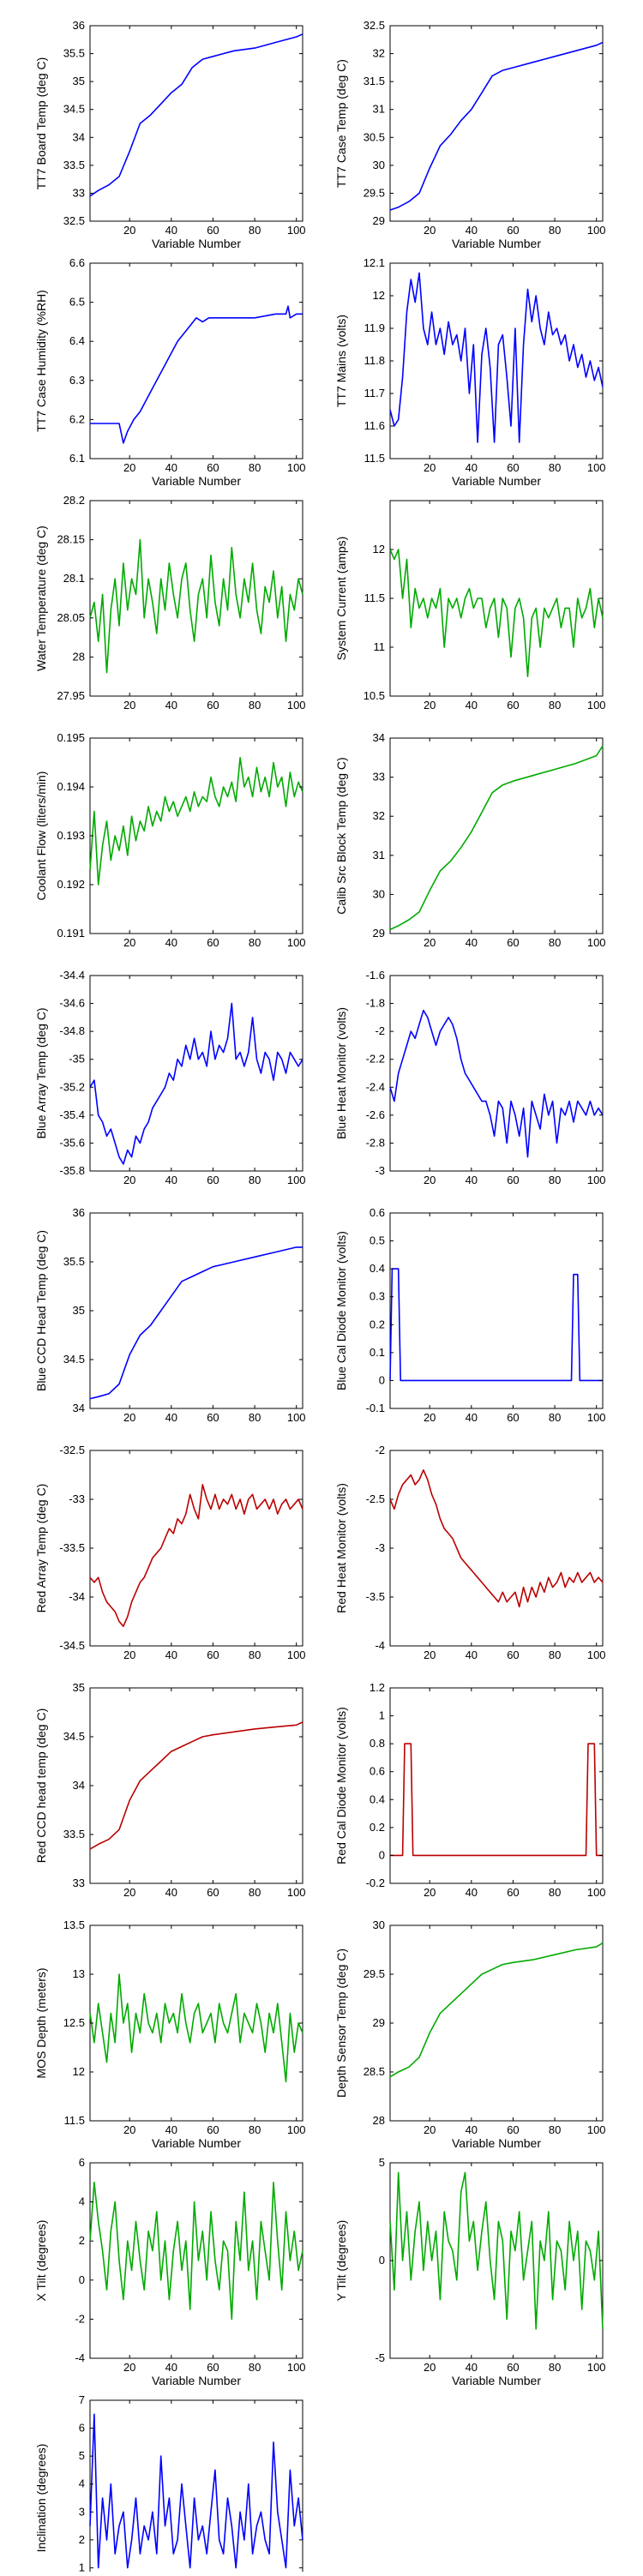  What do you see at coordinates (379, 53) in the screenshot?
I see `y-tick-label: 32` at bounding box center [379, 53].